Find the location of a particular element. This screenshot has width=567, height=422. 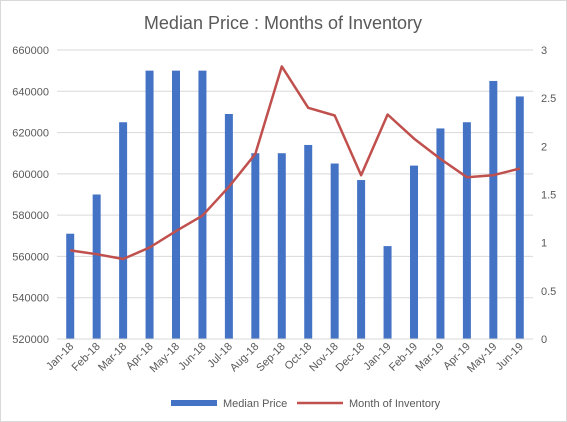

left-tick-label: 600000 is located at coordinates (30, 175).